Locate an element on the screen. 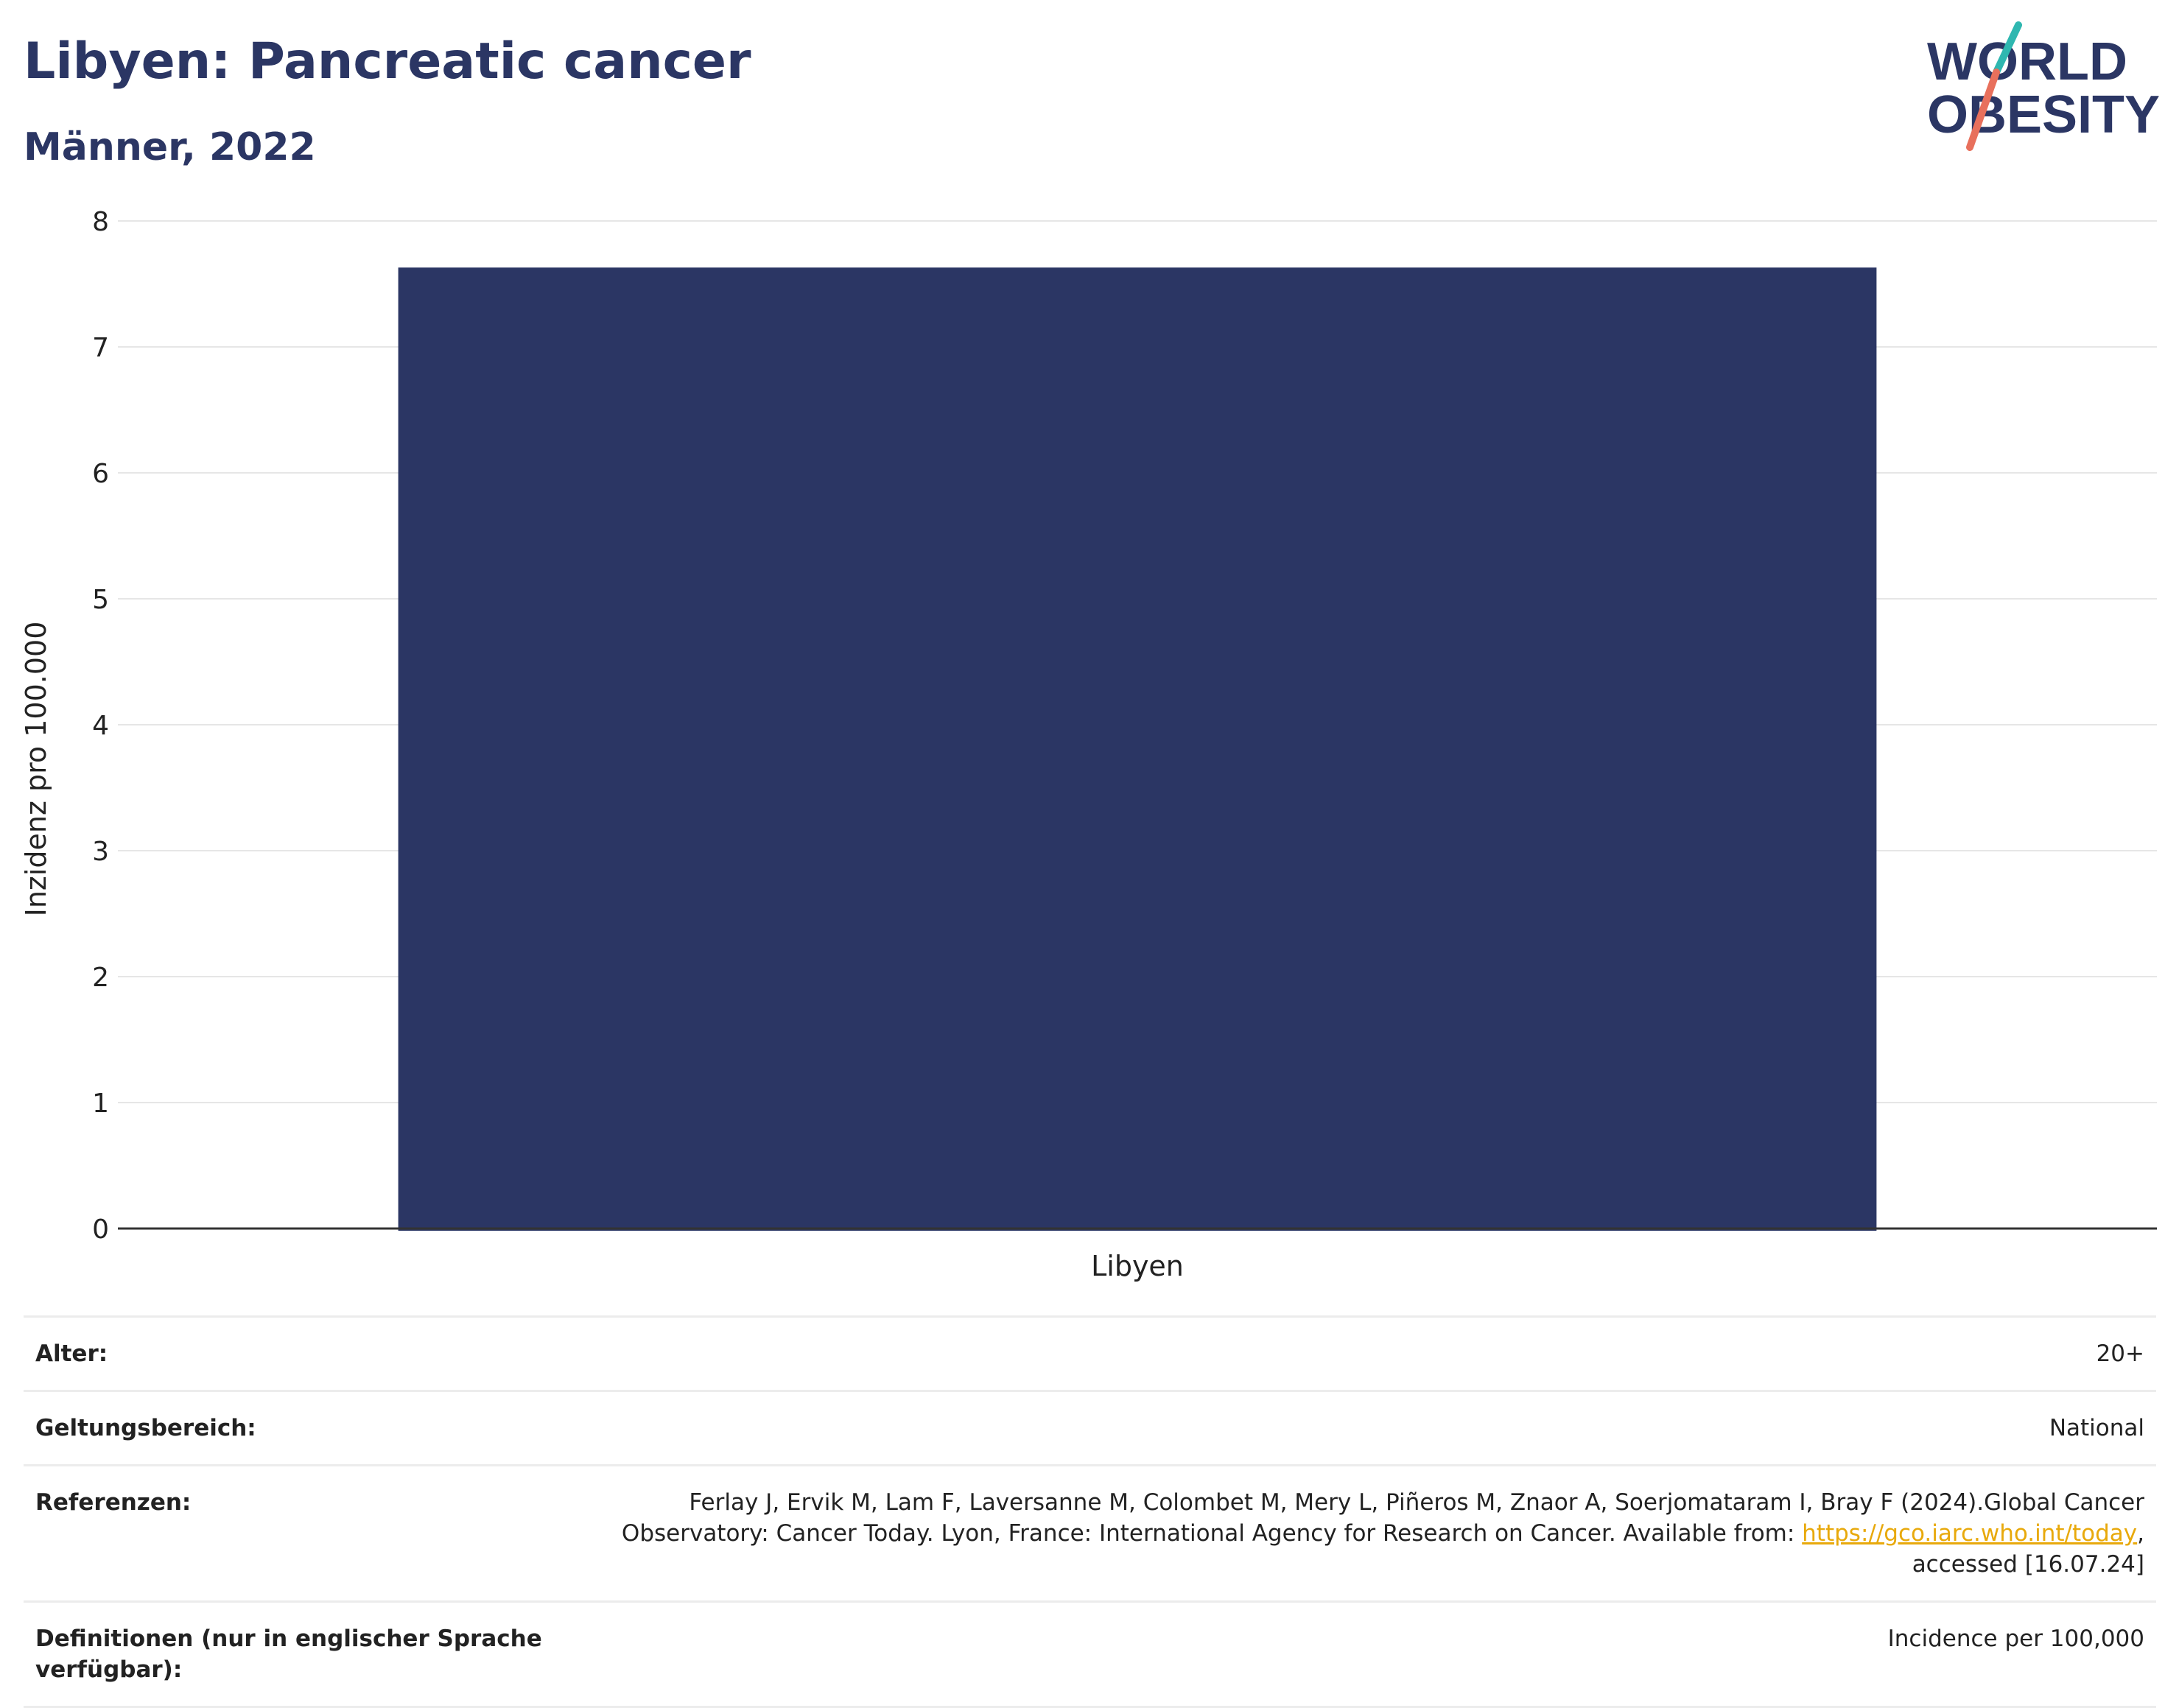 Image resolution: width=2179 pixels, height=1708 pixels. references-accessed: , accessed [16.07.24] is located at coordinates (2028, 1549).